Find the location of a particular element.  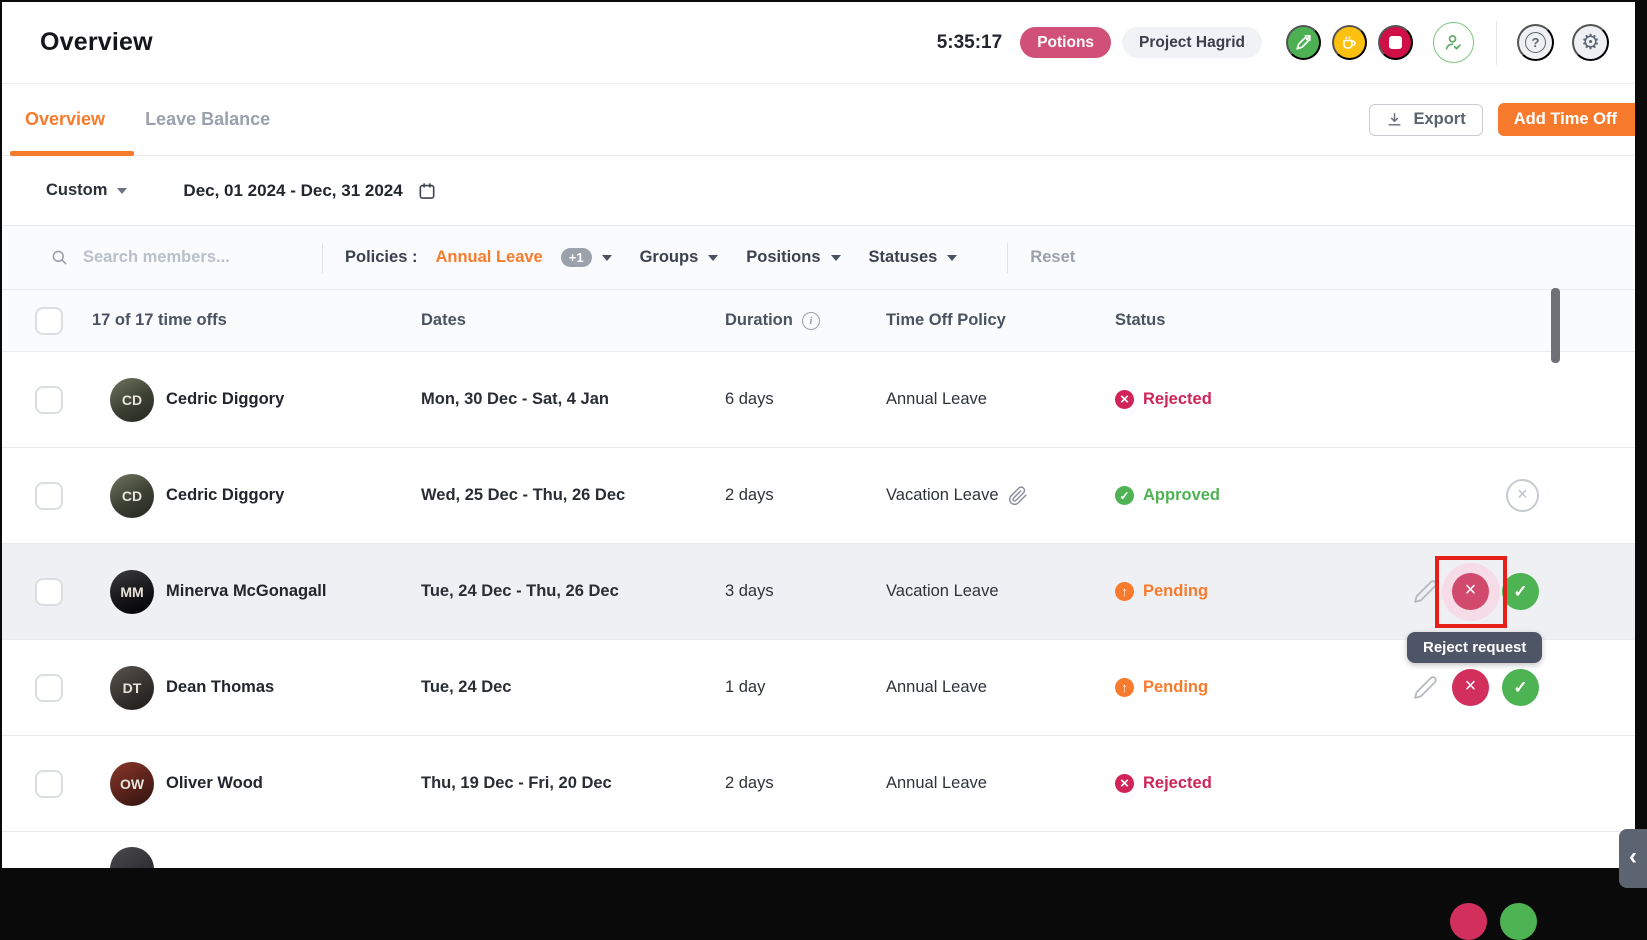

member-name: Dean Thomas is located at coordinates (220, 687).